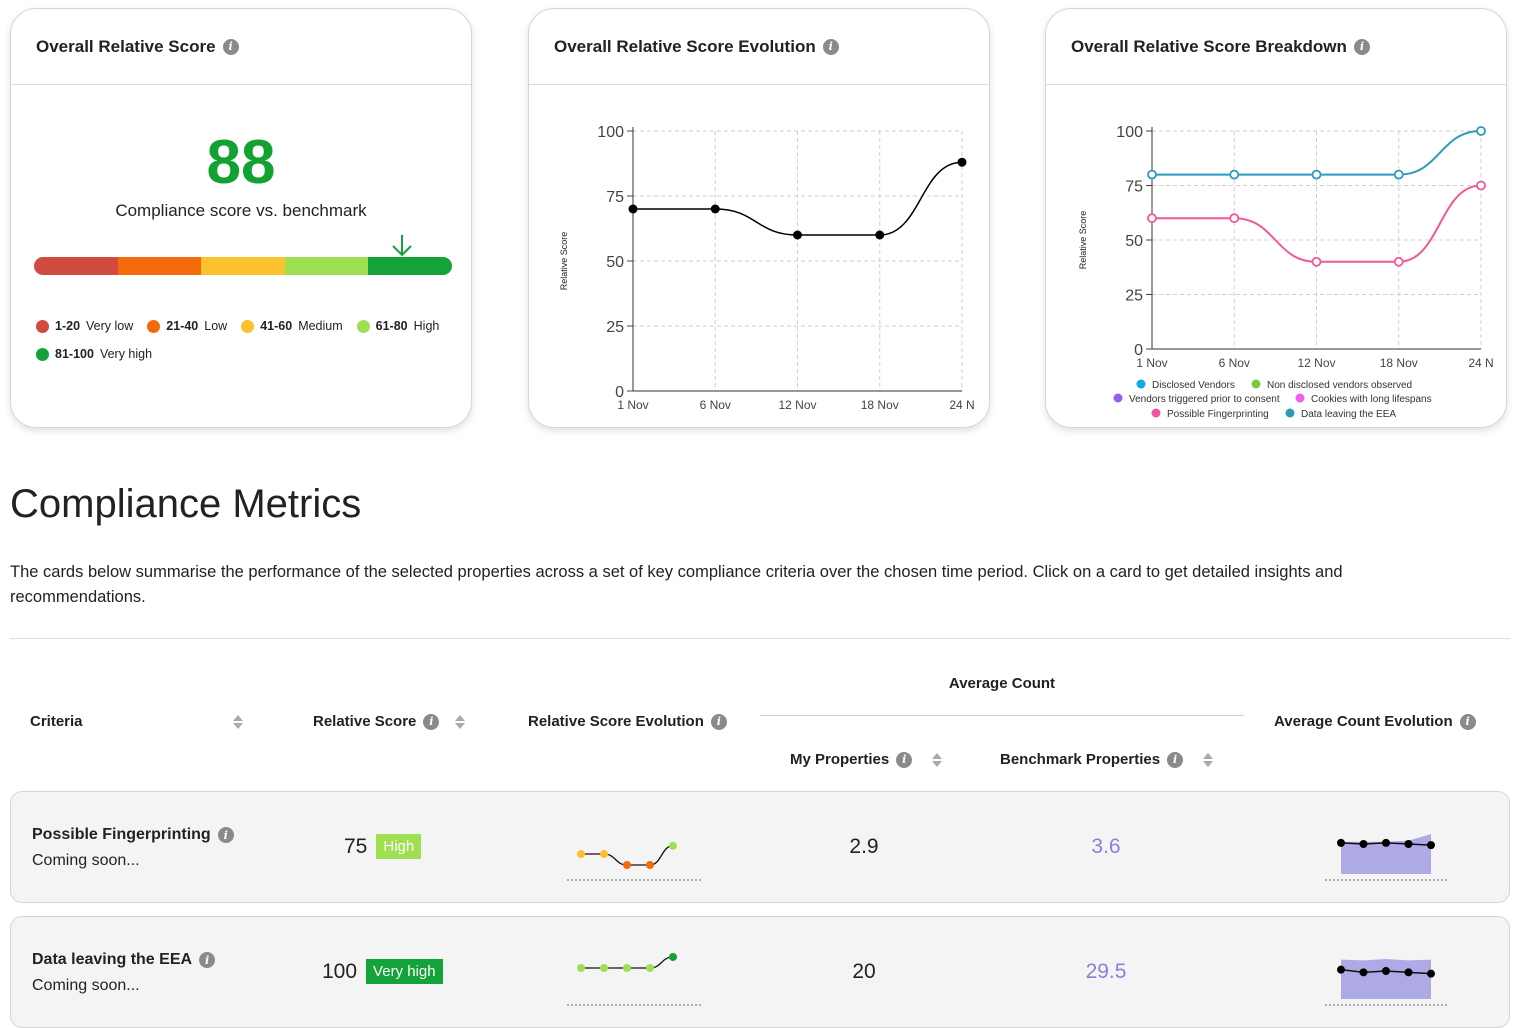 The width and height of the screenshot is (1520, 1028). What do you see at coordinates (136, 721) in the screenshot?
I see `column-header-criteria: Criteria` at bounding box center [136, 721].